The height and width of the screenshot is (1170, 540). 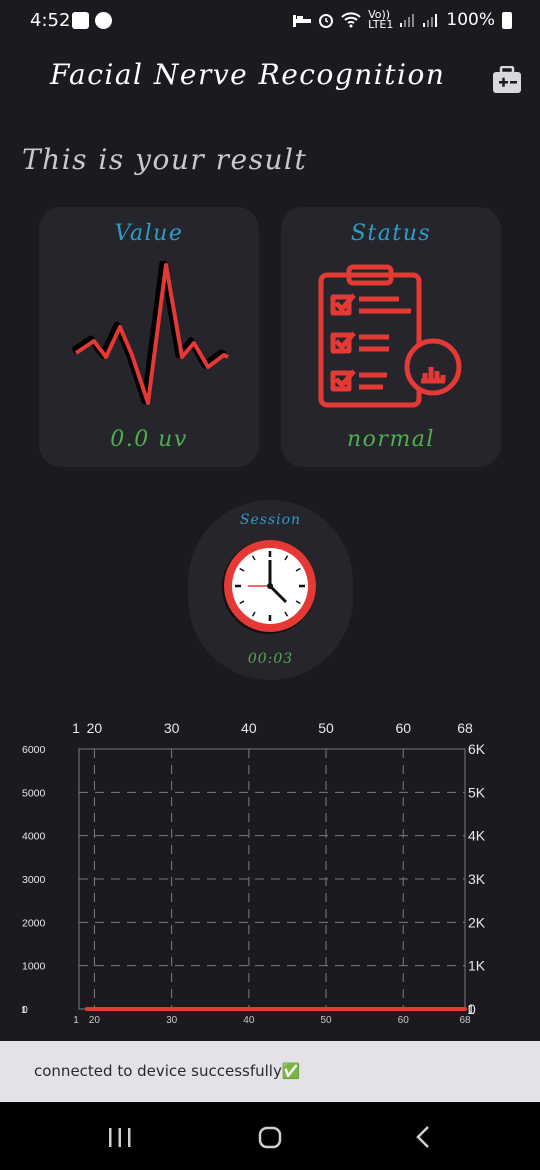 What do you see at coordinates (76, 1020) in the screenshot?
I see `x-tick-label-bottom-overlap: 1` at bounding box center [76, 1020].